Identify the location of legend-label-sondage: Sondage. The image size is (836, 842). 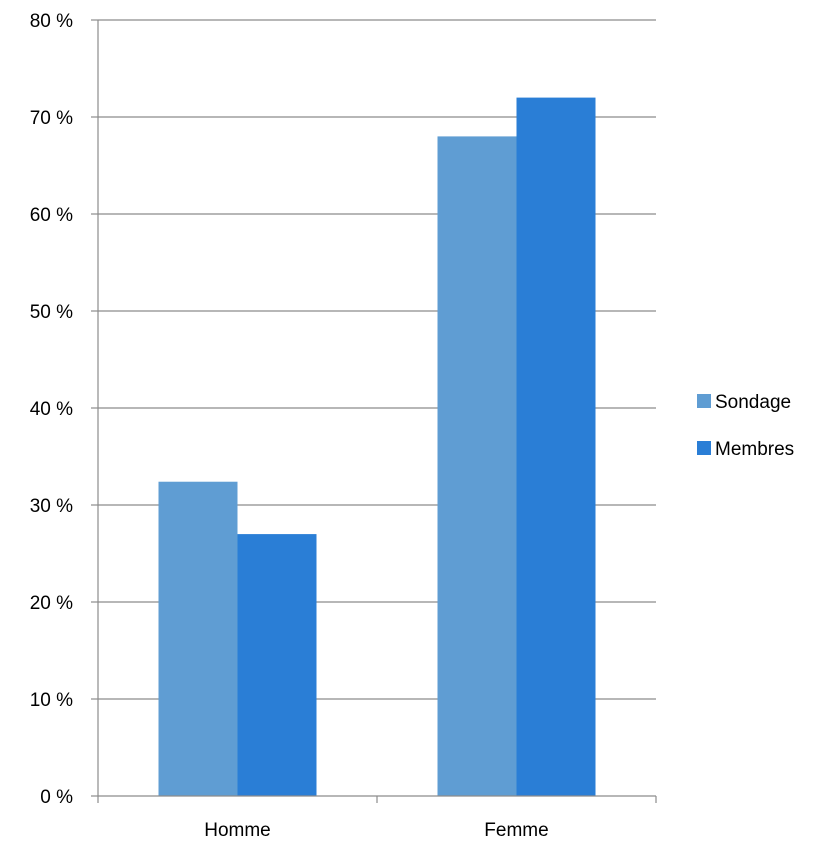
(753, 402).